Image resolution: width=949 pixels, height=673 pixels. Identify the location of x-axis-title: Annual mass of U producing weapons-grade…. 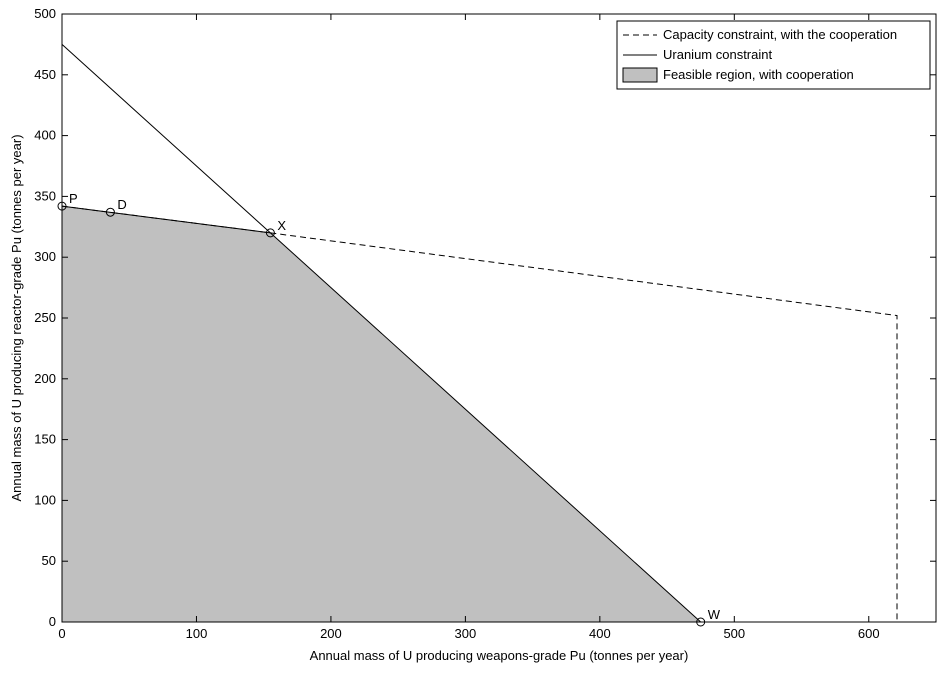
(499, 655).